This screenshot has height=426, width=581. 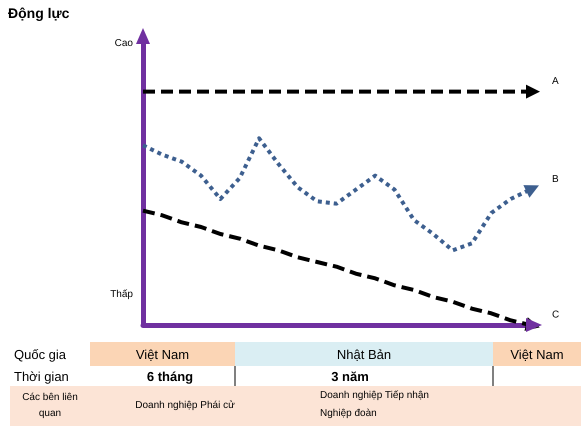 What do you see at coordinates (185, 406) in the screenshot?
I see `text: Doanh nghiệp Phái cử` at bounding box center [185, 406].